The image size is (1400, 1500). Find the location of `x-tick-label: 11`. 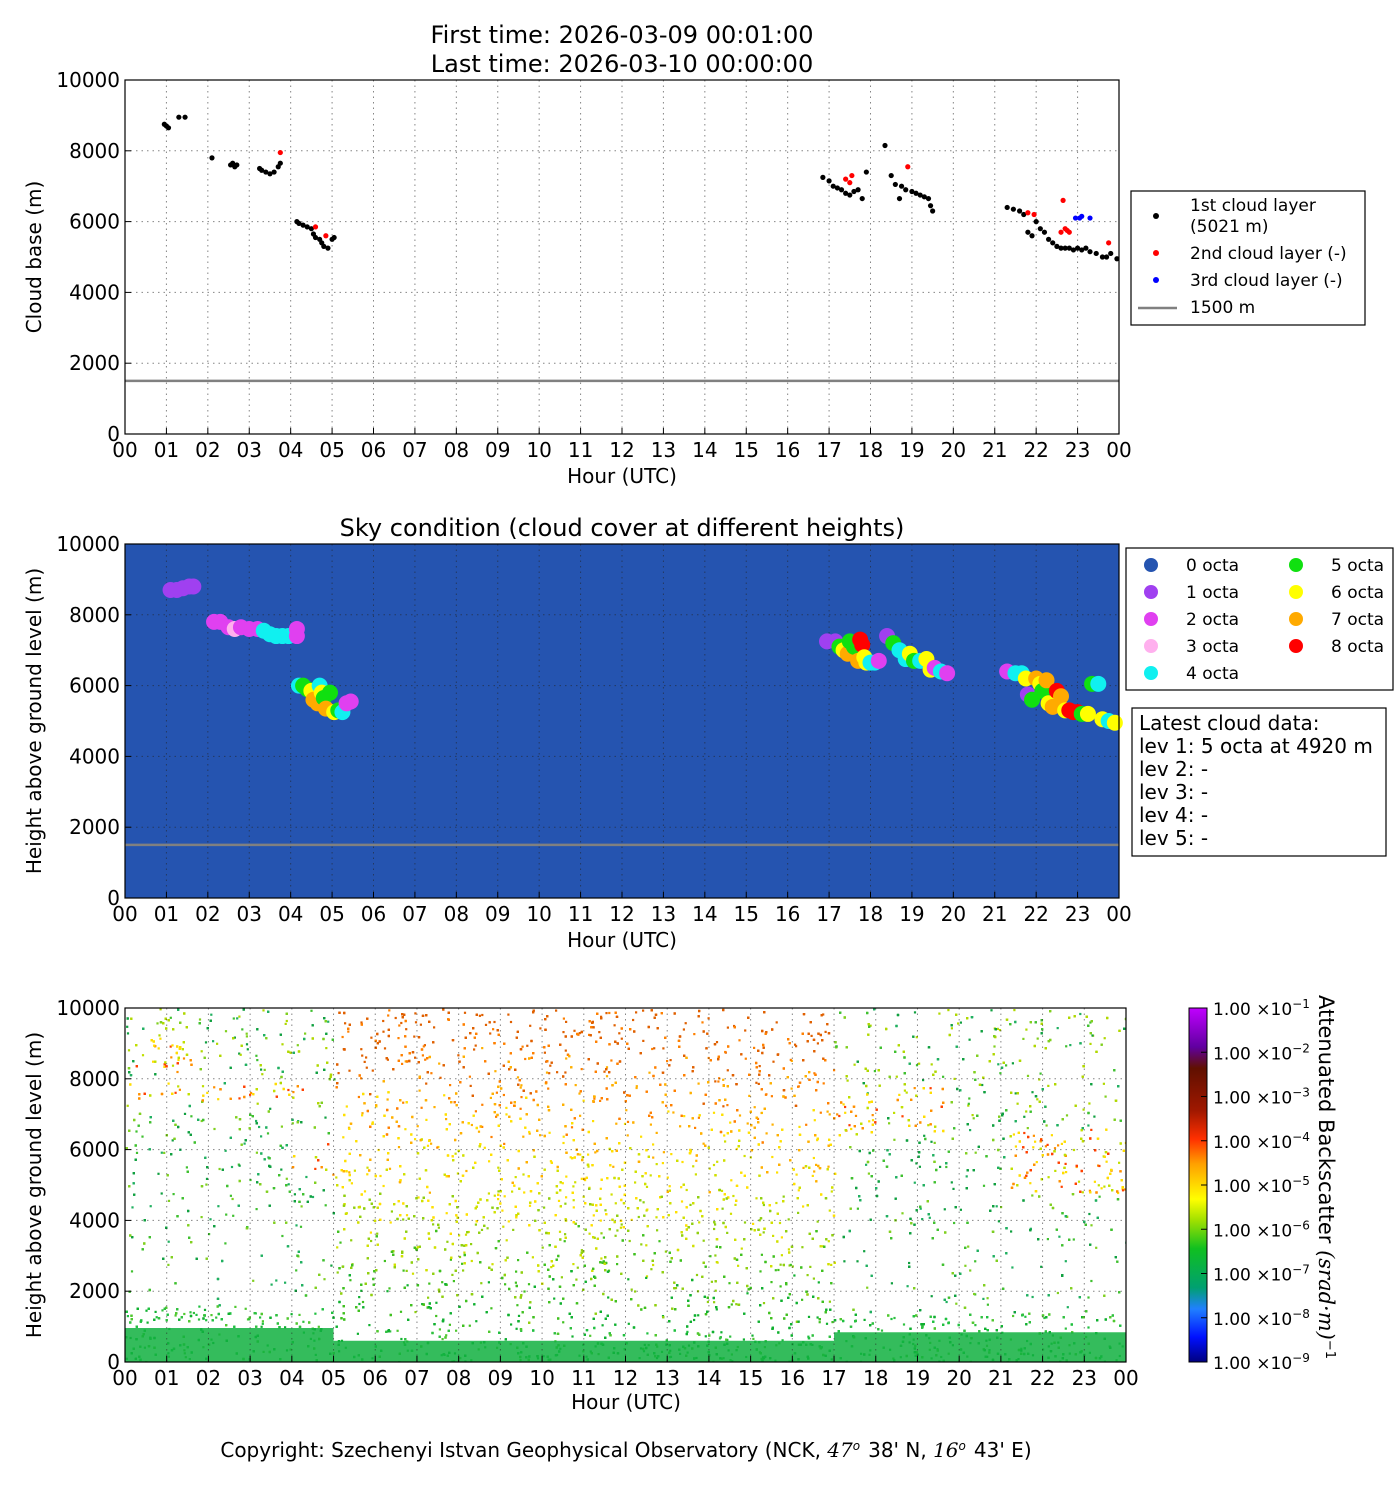

x-tick-label: 11 is located at coordinates (580, 450).